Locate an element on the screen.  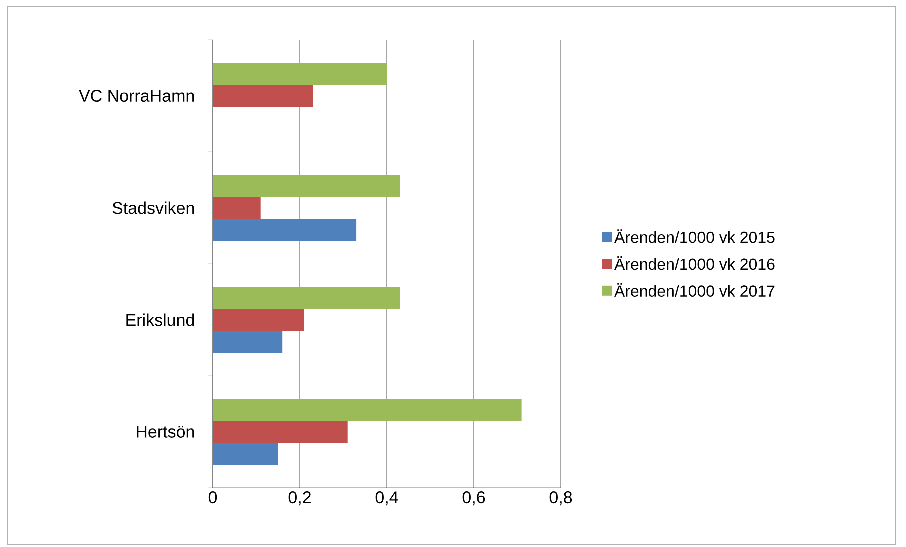
x-tick-label: 0,4 is located at coordinates (387, 499).